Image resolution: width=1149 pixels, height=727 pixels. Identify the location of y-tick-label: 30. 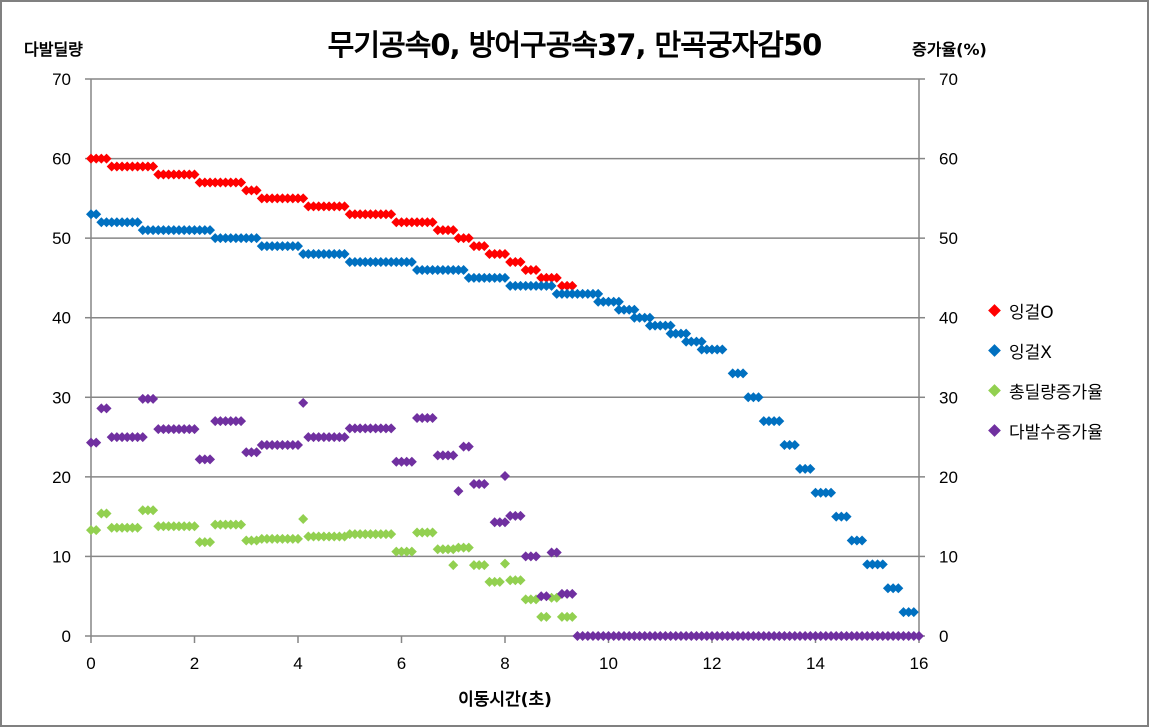
(61, 397).